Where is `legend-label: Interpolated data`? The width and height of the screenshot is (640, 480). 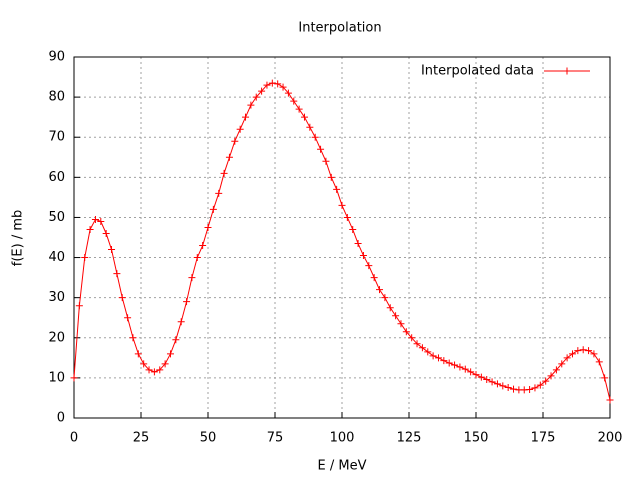
legend-label: Interpolated data is located at coordinates (477, 71).